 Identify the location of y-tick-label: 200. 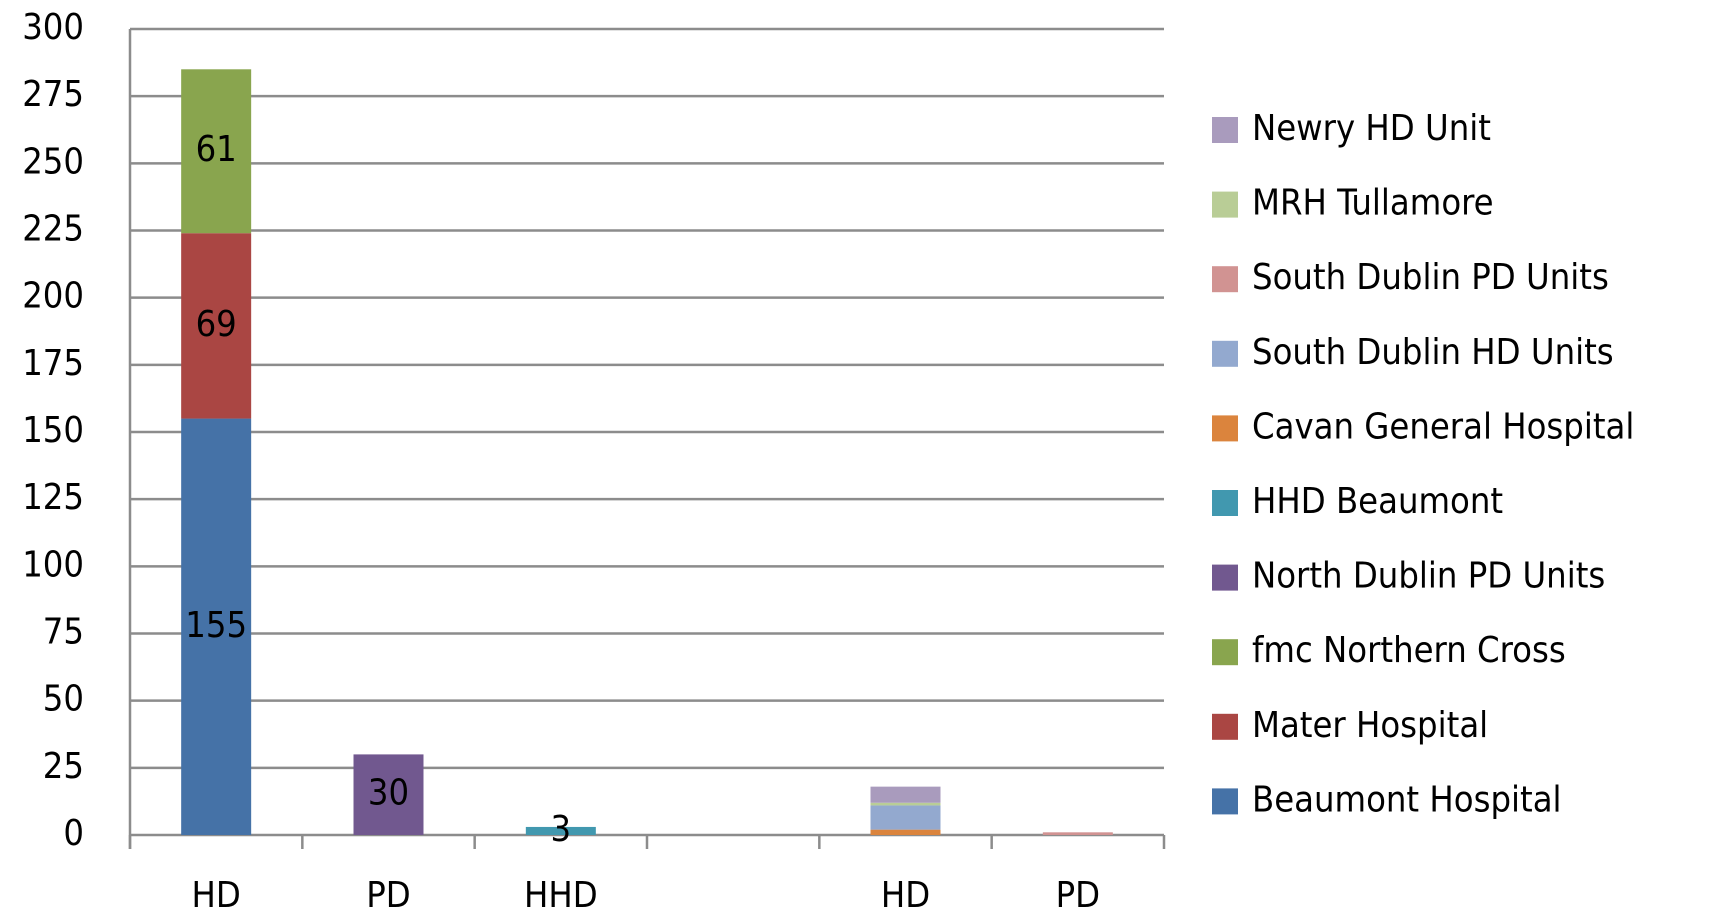
(53, 296).